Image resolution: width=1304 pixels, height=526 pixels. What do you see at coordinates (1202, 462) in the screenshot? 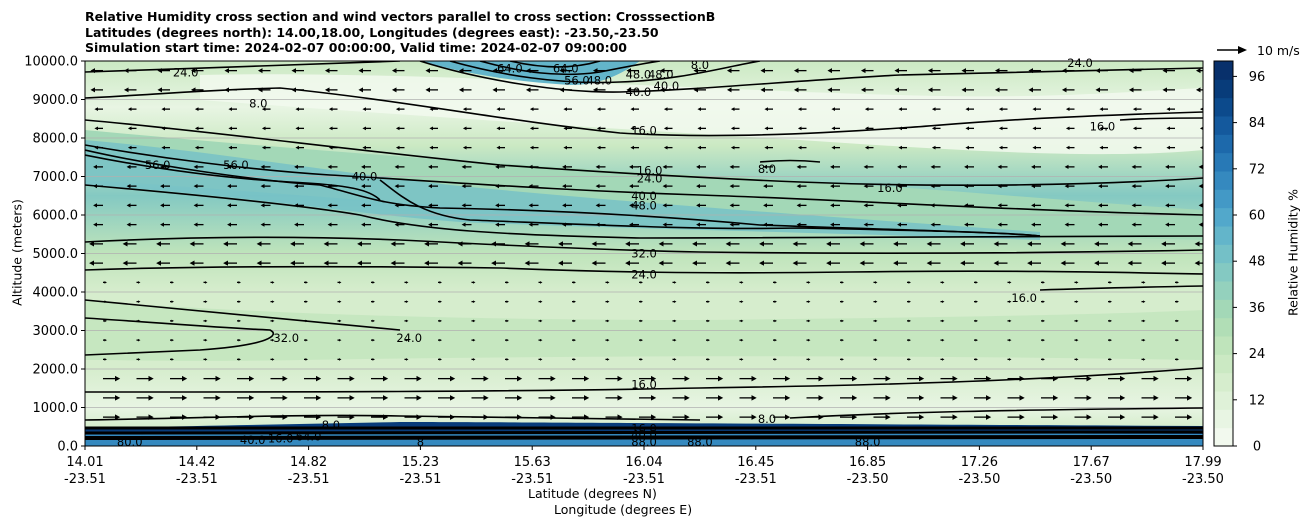
I see `x-tick-label-lat: 17.99` at bounding box center [1202, 462].